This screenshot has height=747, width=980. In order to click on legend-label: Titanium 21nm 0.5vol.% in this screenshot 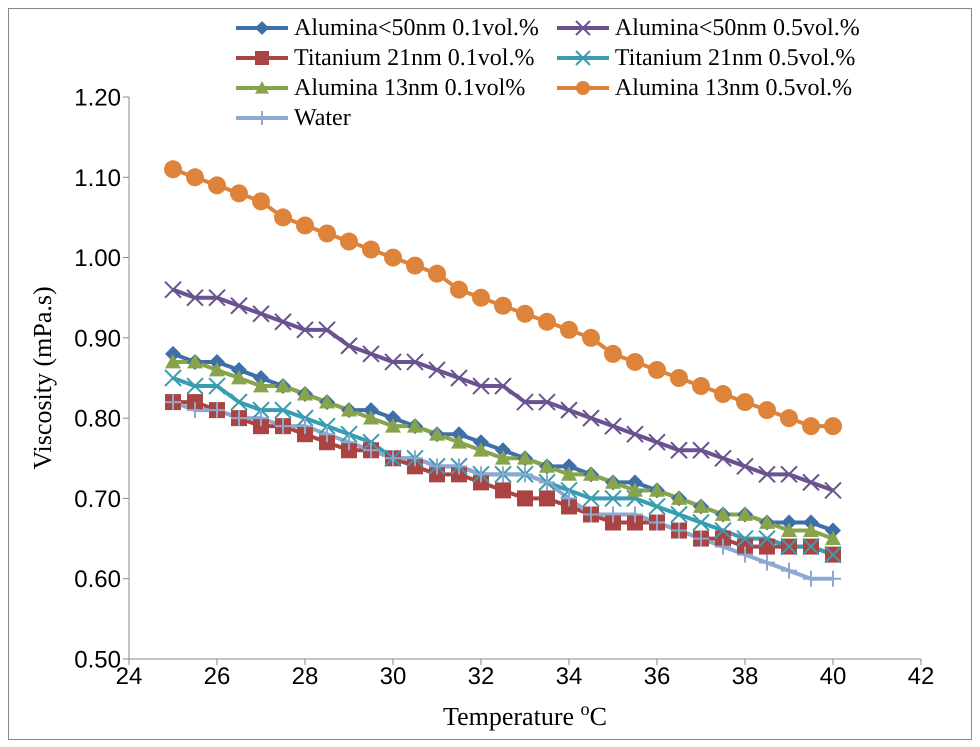, I will do `click(735, 58)`.